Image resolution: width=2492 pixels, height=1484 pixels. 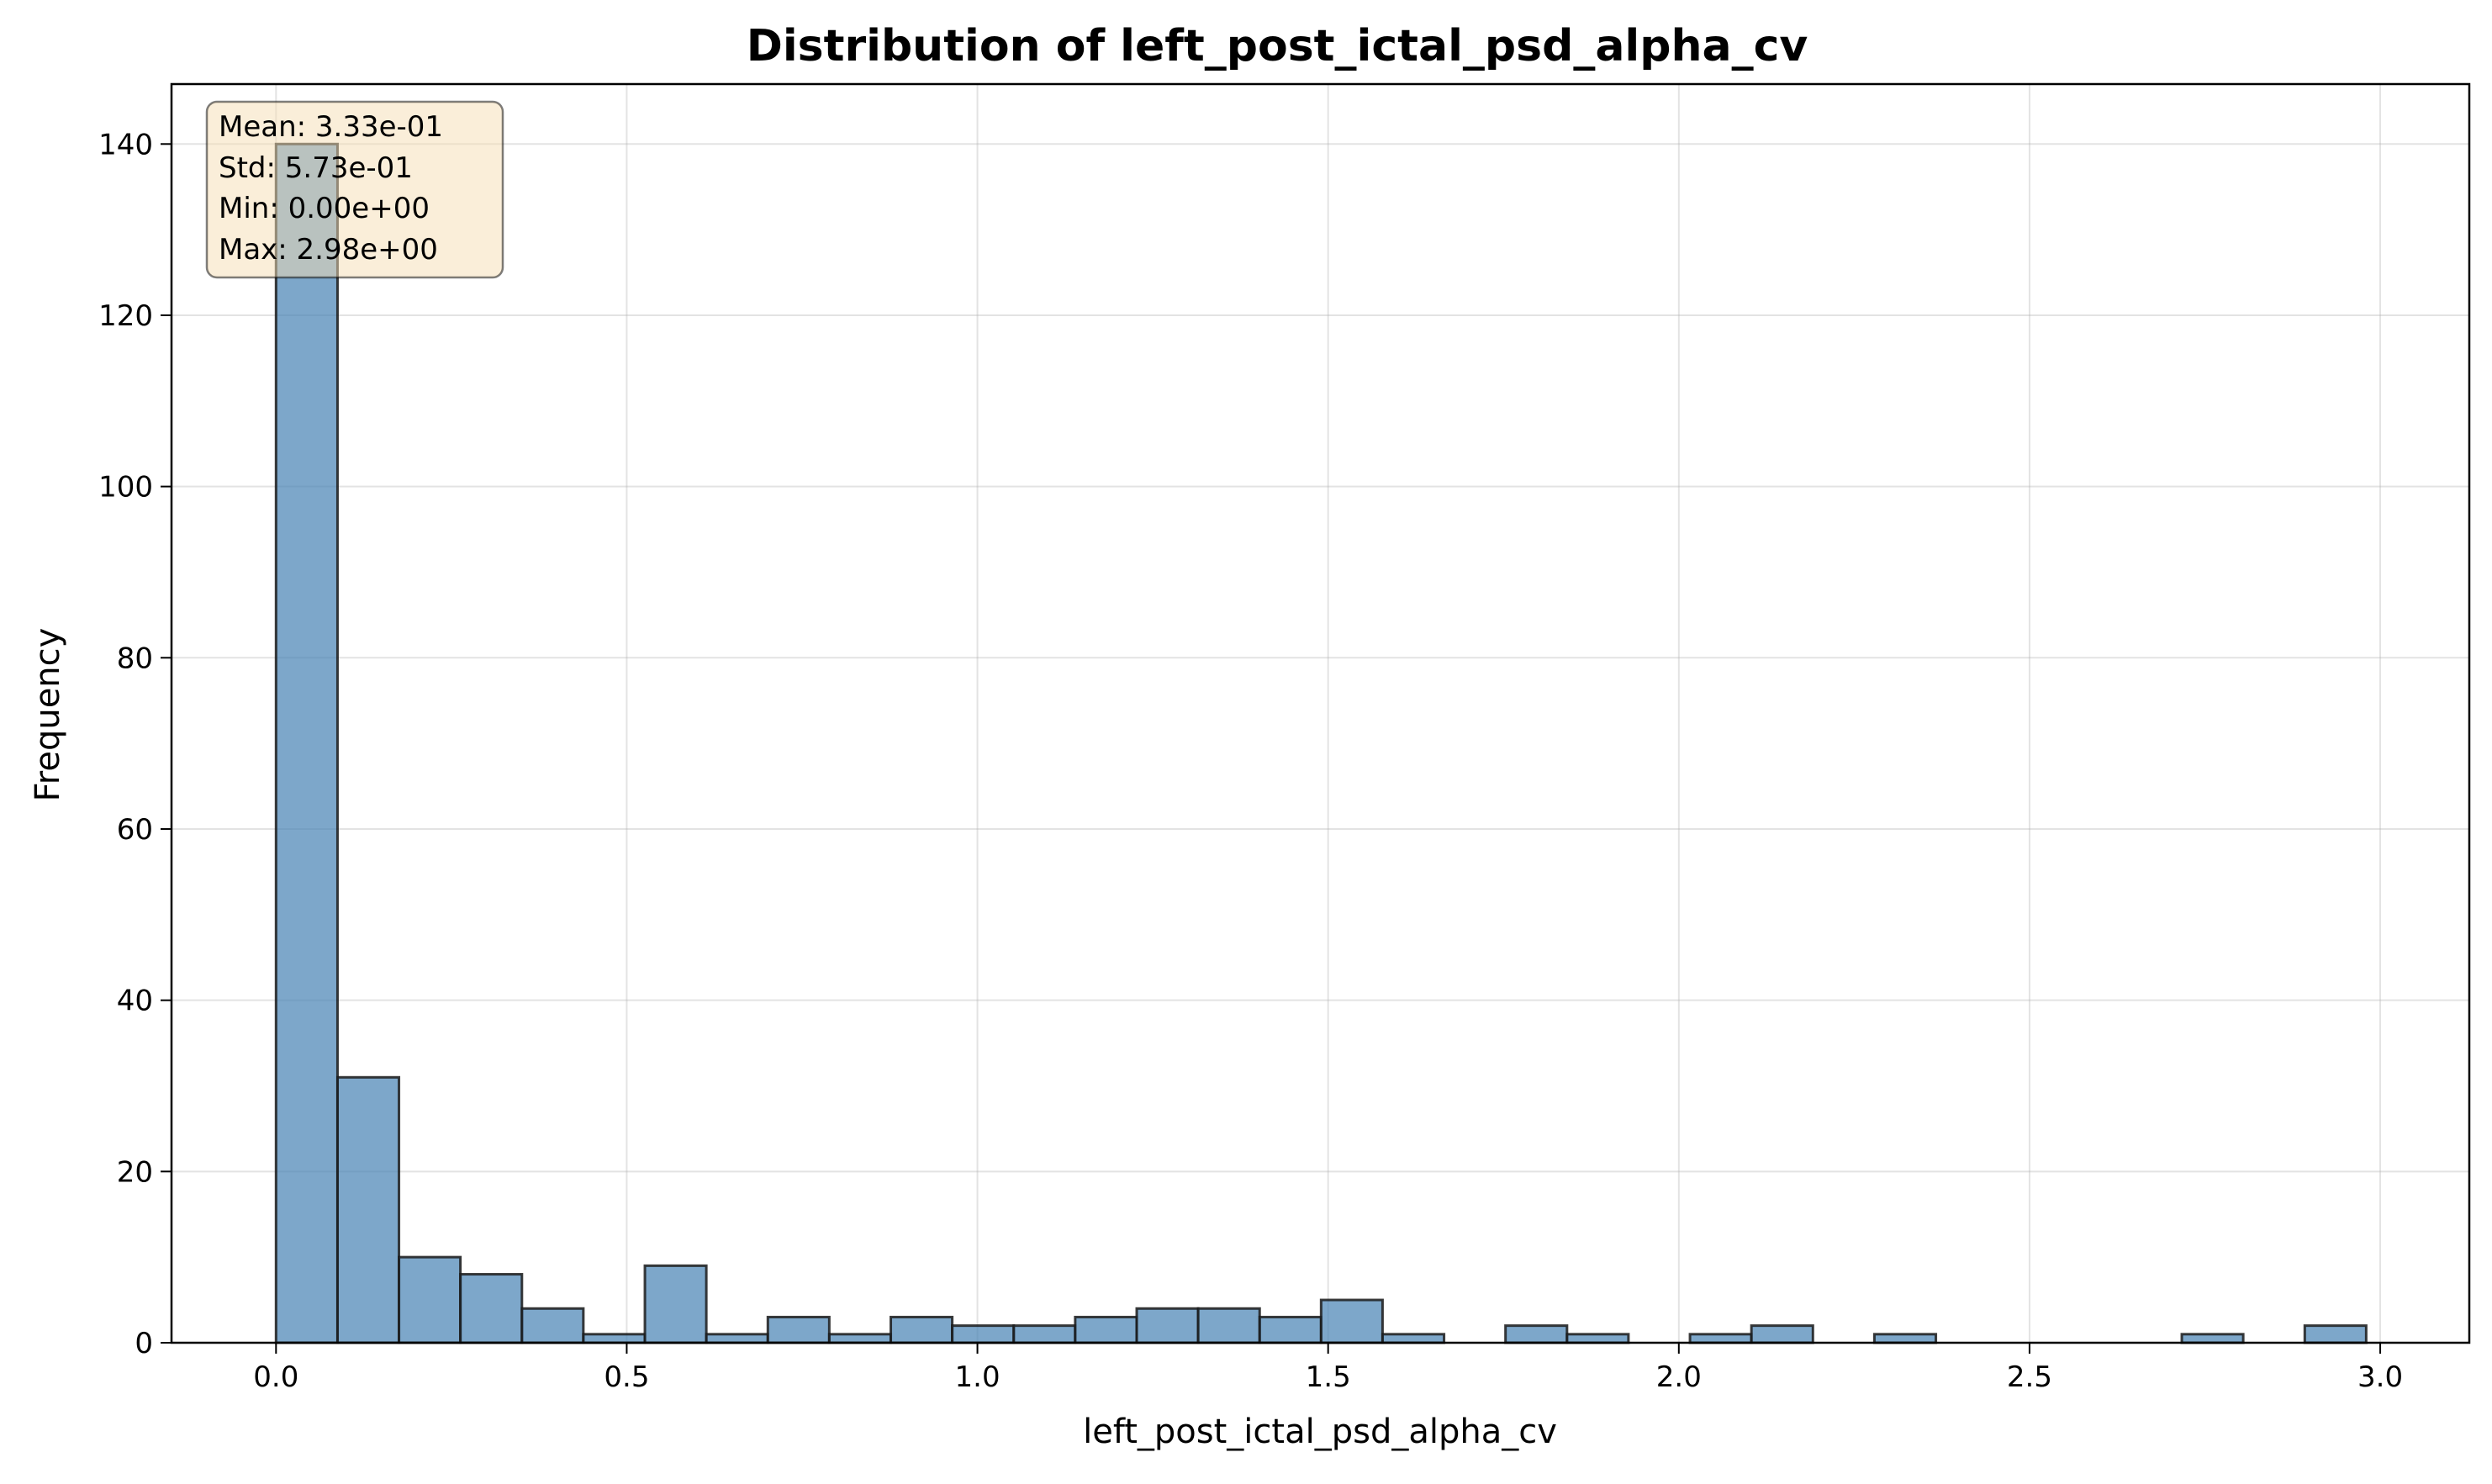 I want to click on stats-max: Max: 2.98e+00, so click(x=328, y=250).